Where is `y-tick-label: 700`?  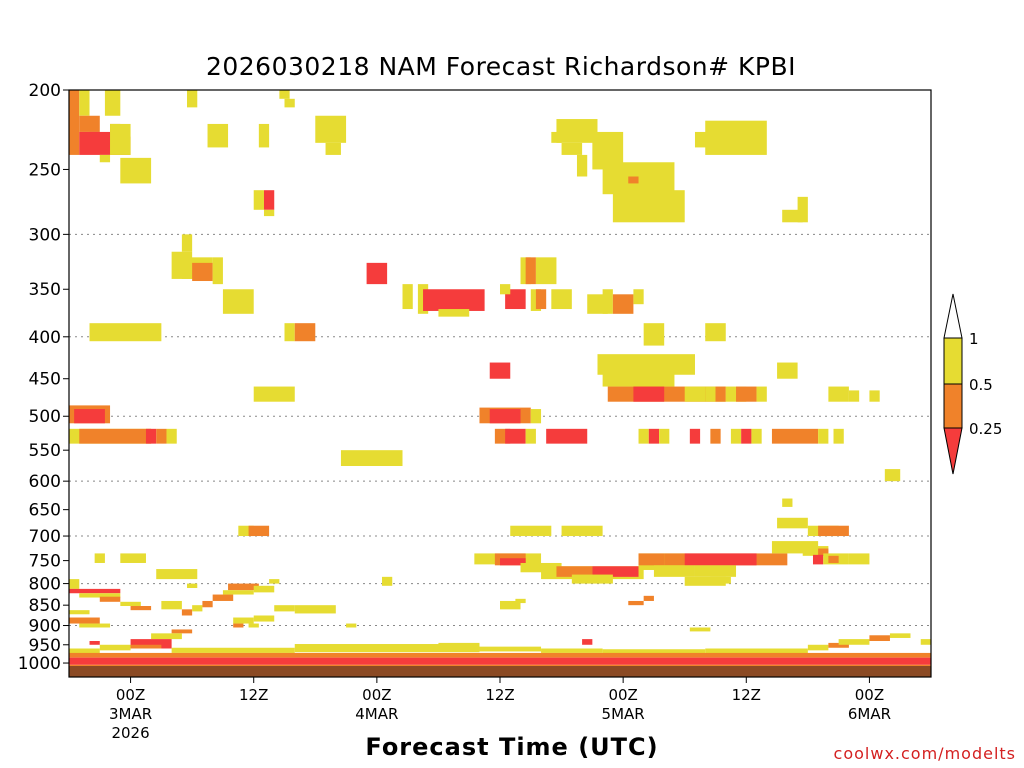 y-tick-label: 700 is located at coordinates (45, 537).